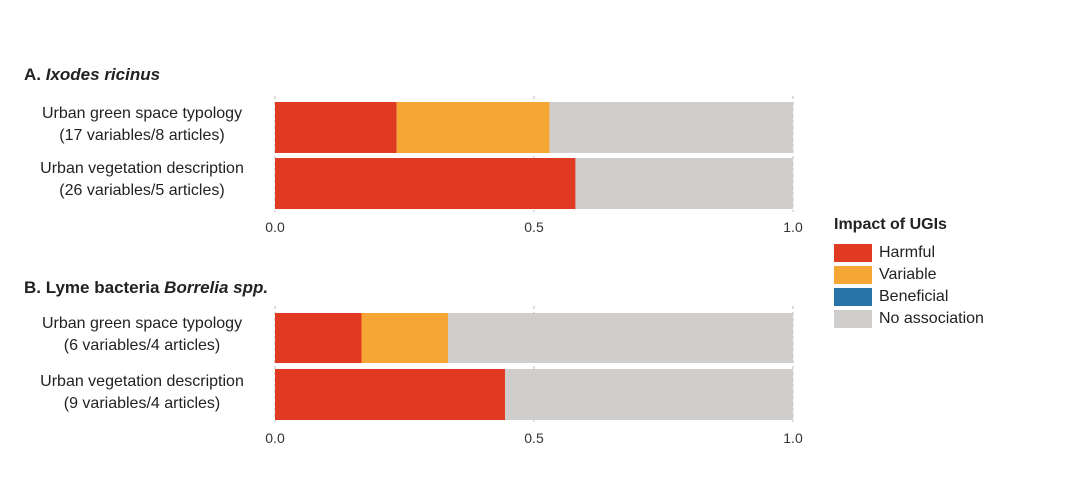 Image resolution: width=1091 pixels, height=487 pixels. What do you see at coordinates (103, 74) in the screenshot?
I see `panel-a-species: Ixodes ricinus` at bounding box center [103, 74].